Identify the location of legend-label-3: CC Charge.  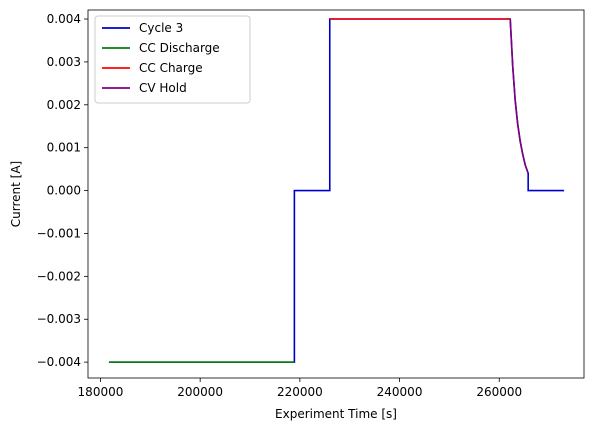
(171, 68).